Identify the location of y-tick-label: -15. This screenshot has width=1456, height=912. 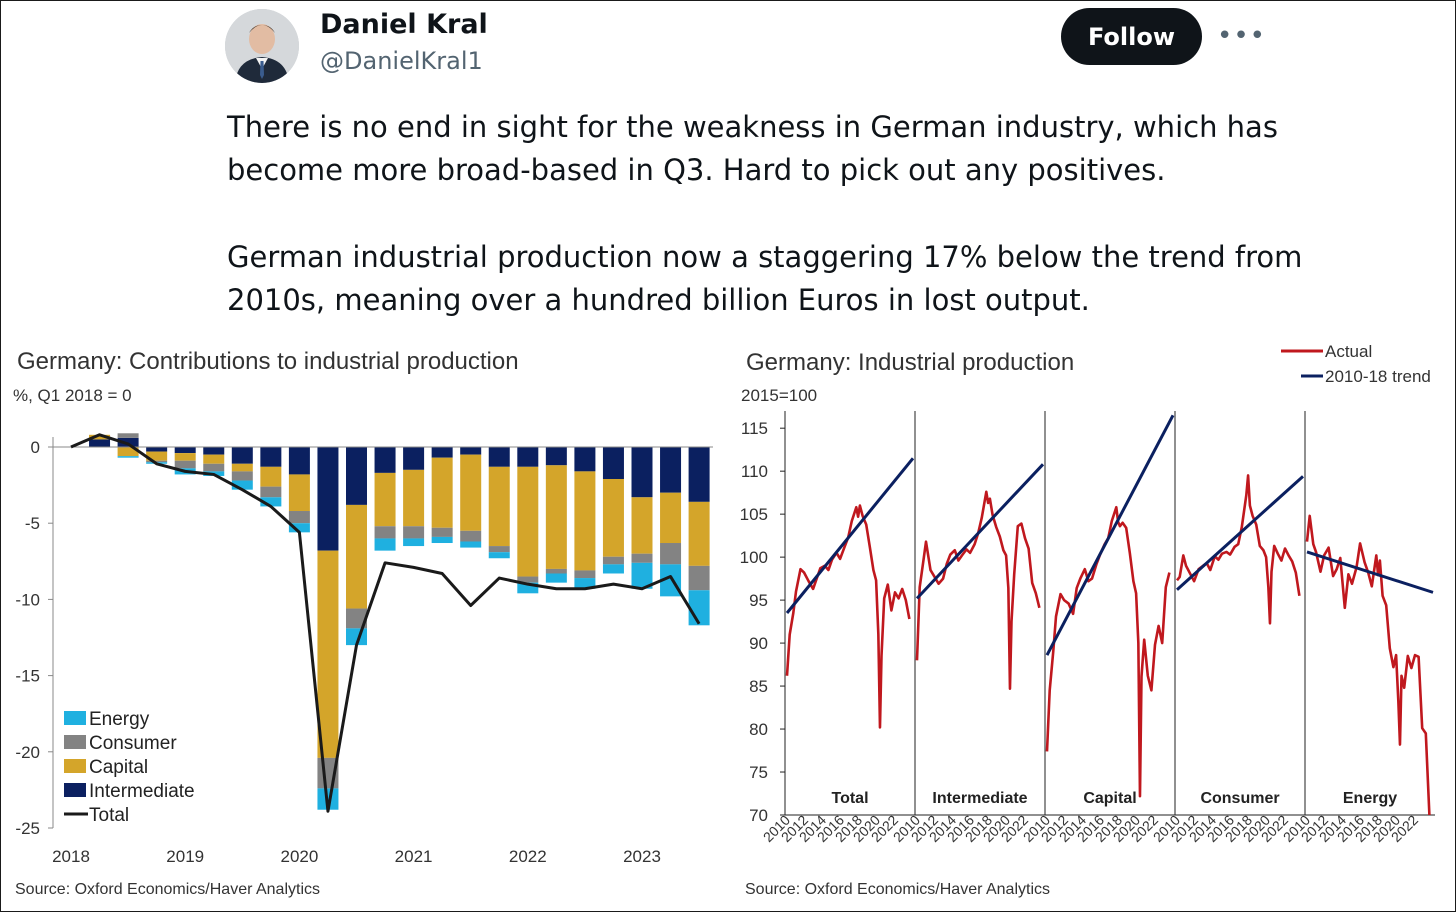
(27, 676).